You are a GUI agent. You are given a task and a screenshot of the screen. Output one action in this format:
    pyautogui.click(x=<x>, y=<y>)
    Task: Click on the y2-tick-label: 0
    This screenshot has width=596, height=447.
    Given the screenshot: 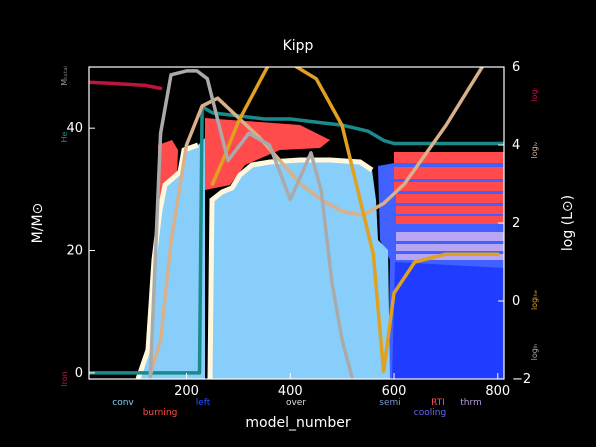 What is the action you would take?
    pyautogui.click(x=516, y=301)
    